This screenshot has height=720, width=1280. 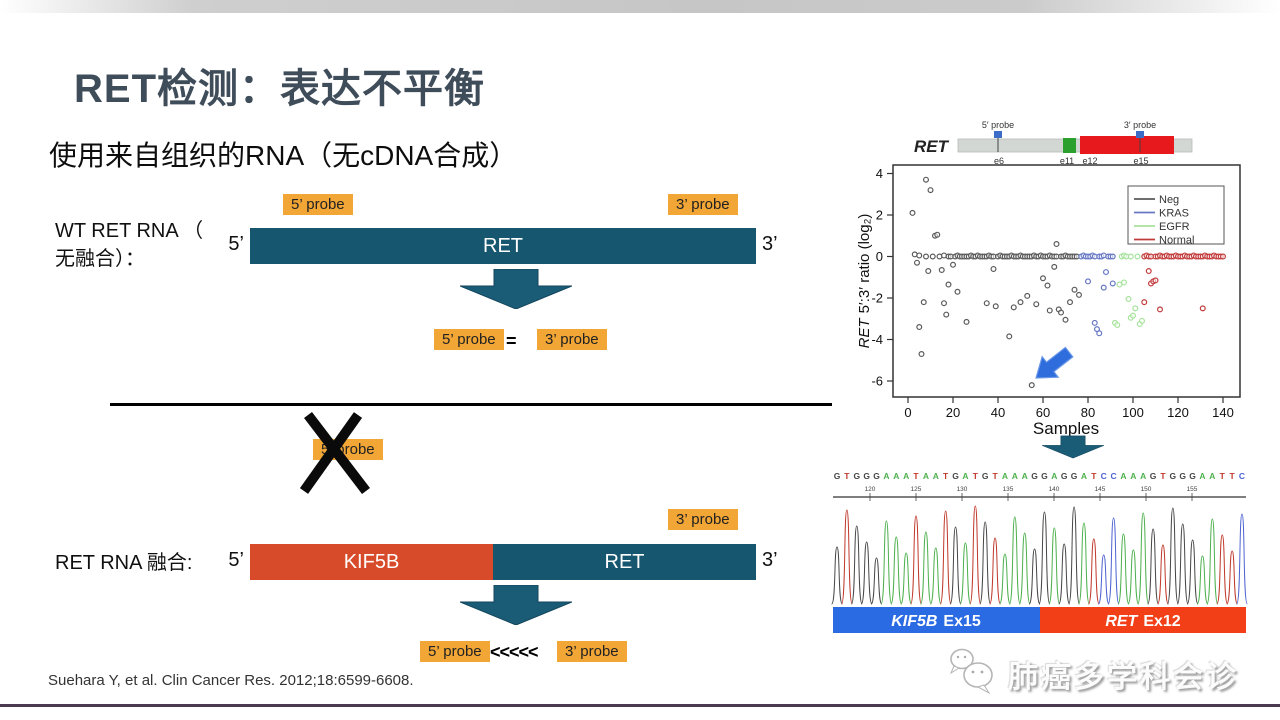 I want to click on kif5b-exon-bar-label: KIF5B Ex15, so click(x=936, y=621).